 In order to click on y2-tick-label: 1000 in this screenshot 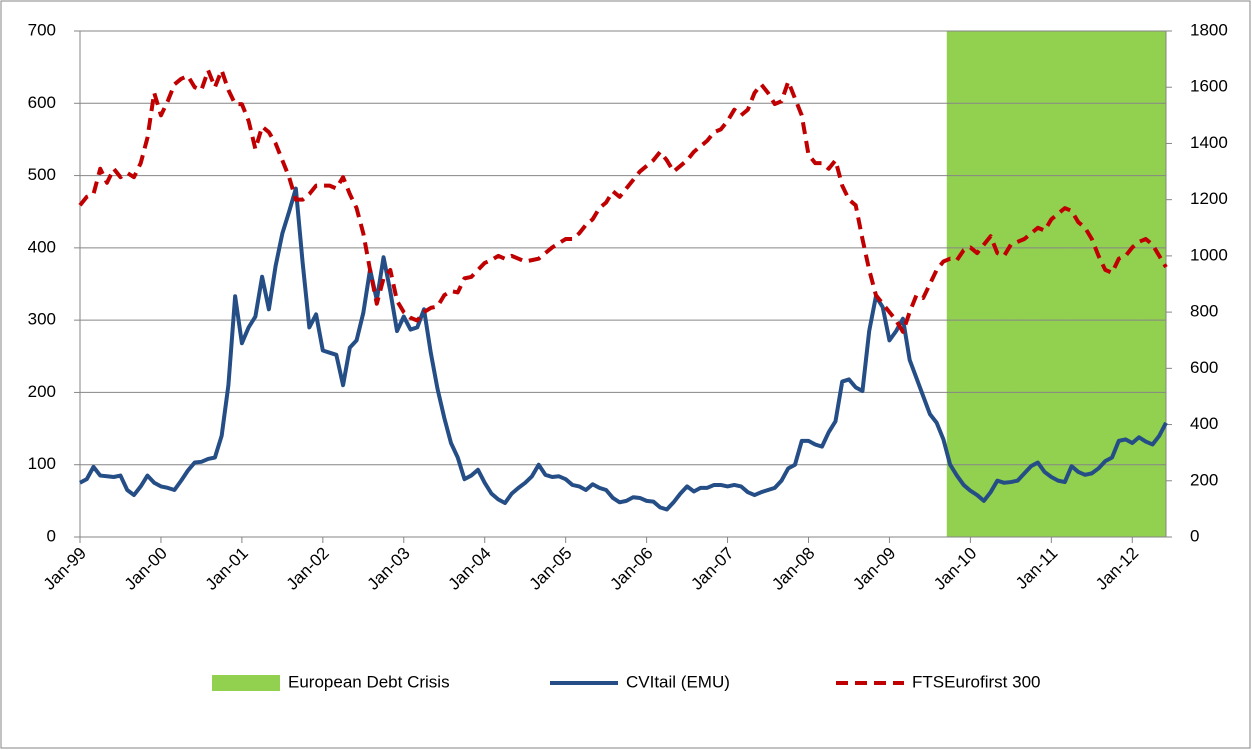, I will do `click(1209, 254)`.